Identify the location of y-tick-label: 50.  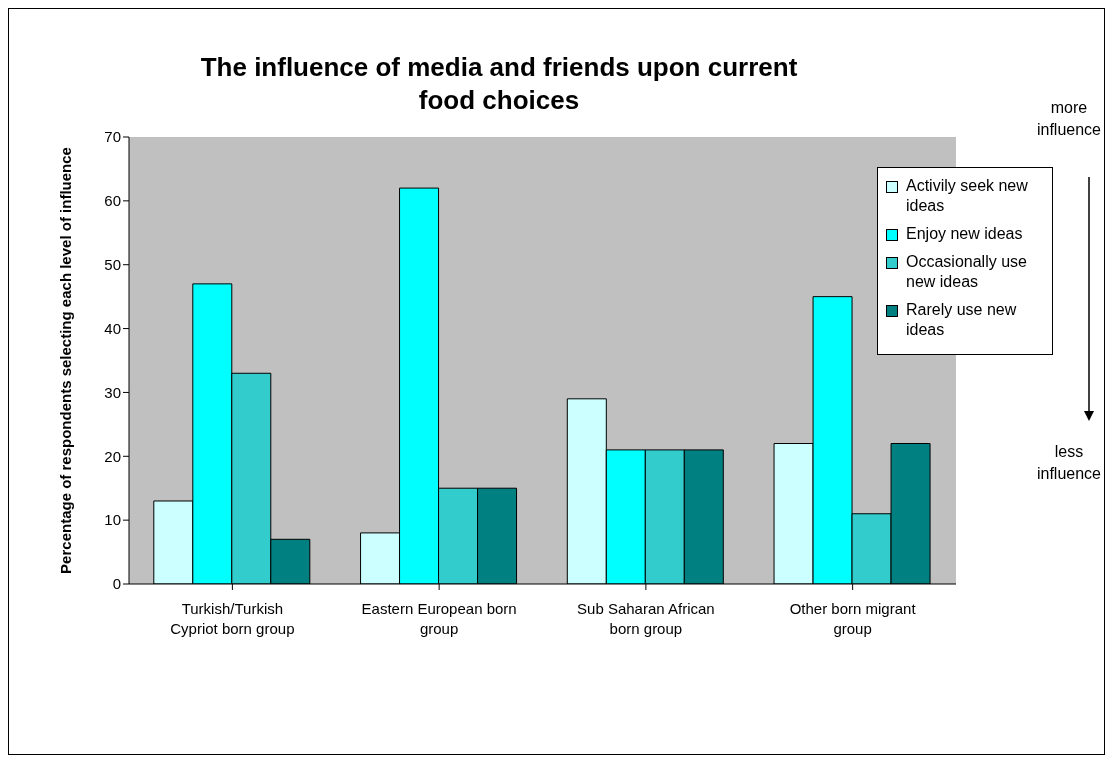
(112, 265).